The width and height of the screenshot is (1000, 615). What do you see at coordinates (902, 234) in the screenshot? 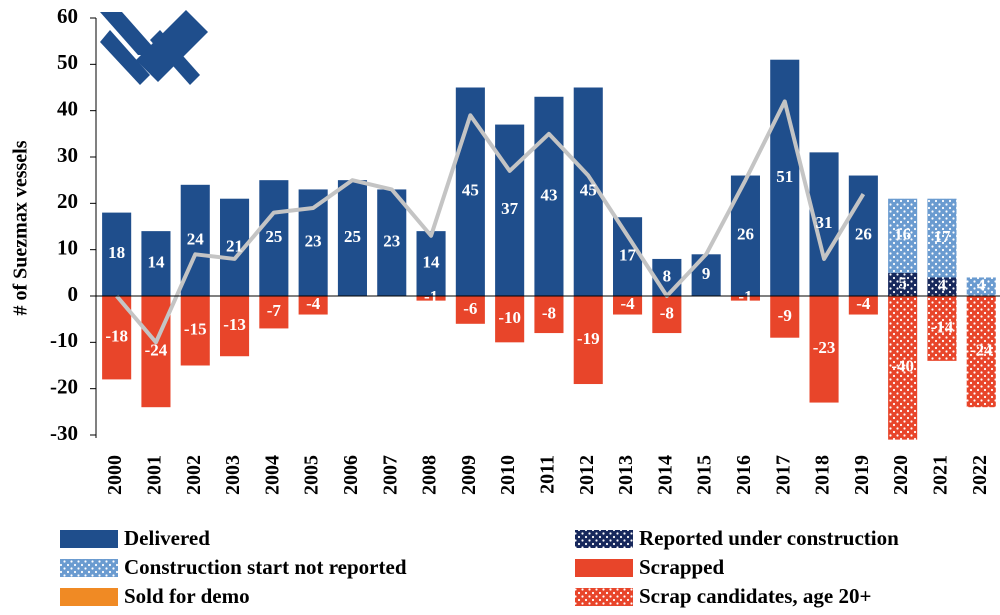
I see `data-label: 16` at bounding box center [902, 234].